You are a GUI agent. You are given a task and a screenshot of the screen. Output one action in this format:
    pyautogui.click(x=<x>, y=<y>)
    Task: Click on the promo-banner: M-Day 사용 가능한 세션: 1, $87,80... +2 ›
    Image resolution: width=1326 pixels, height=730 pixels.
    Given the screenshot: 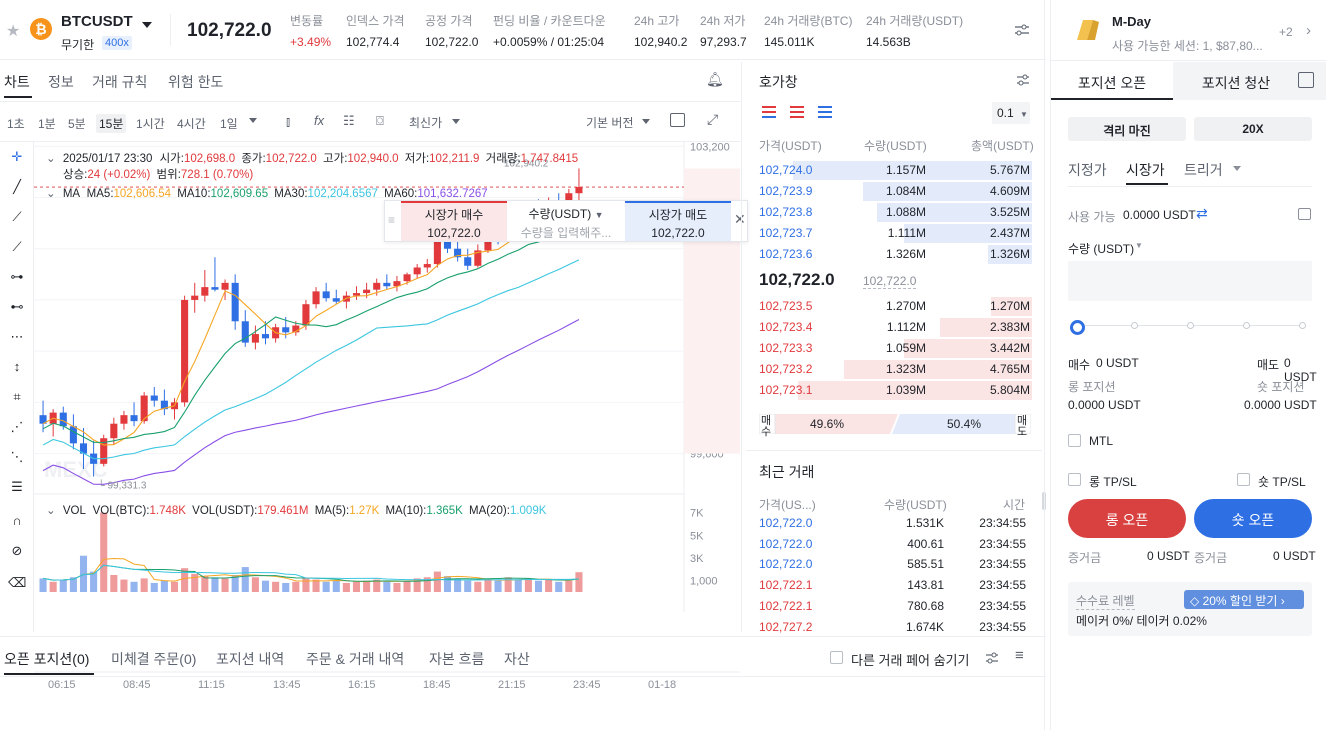 What is the action you would take?
    pyautogui.click(x=1188, y=30)
    